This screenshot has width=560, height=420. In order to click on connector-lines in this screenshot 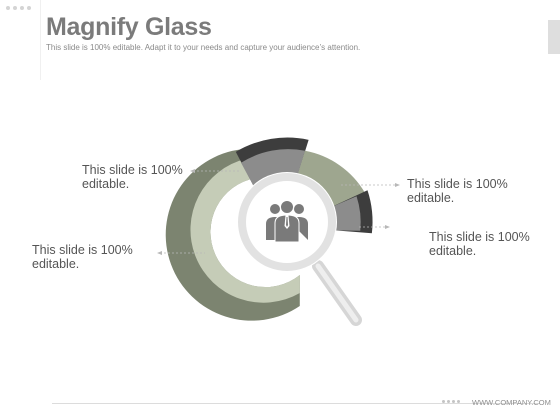, I will do `click(278, 212)`.